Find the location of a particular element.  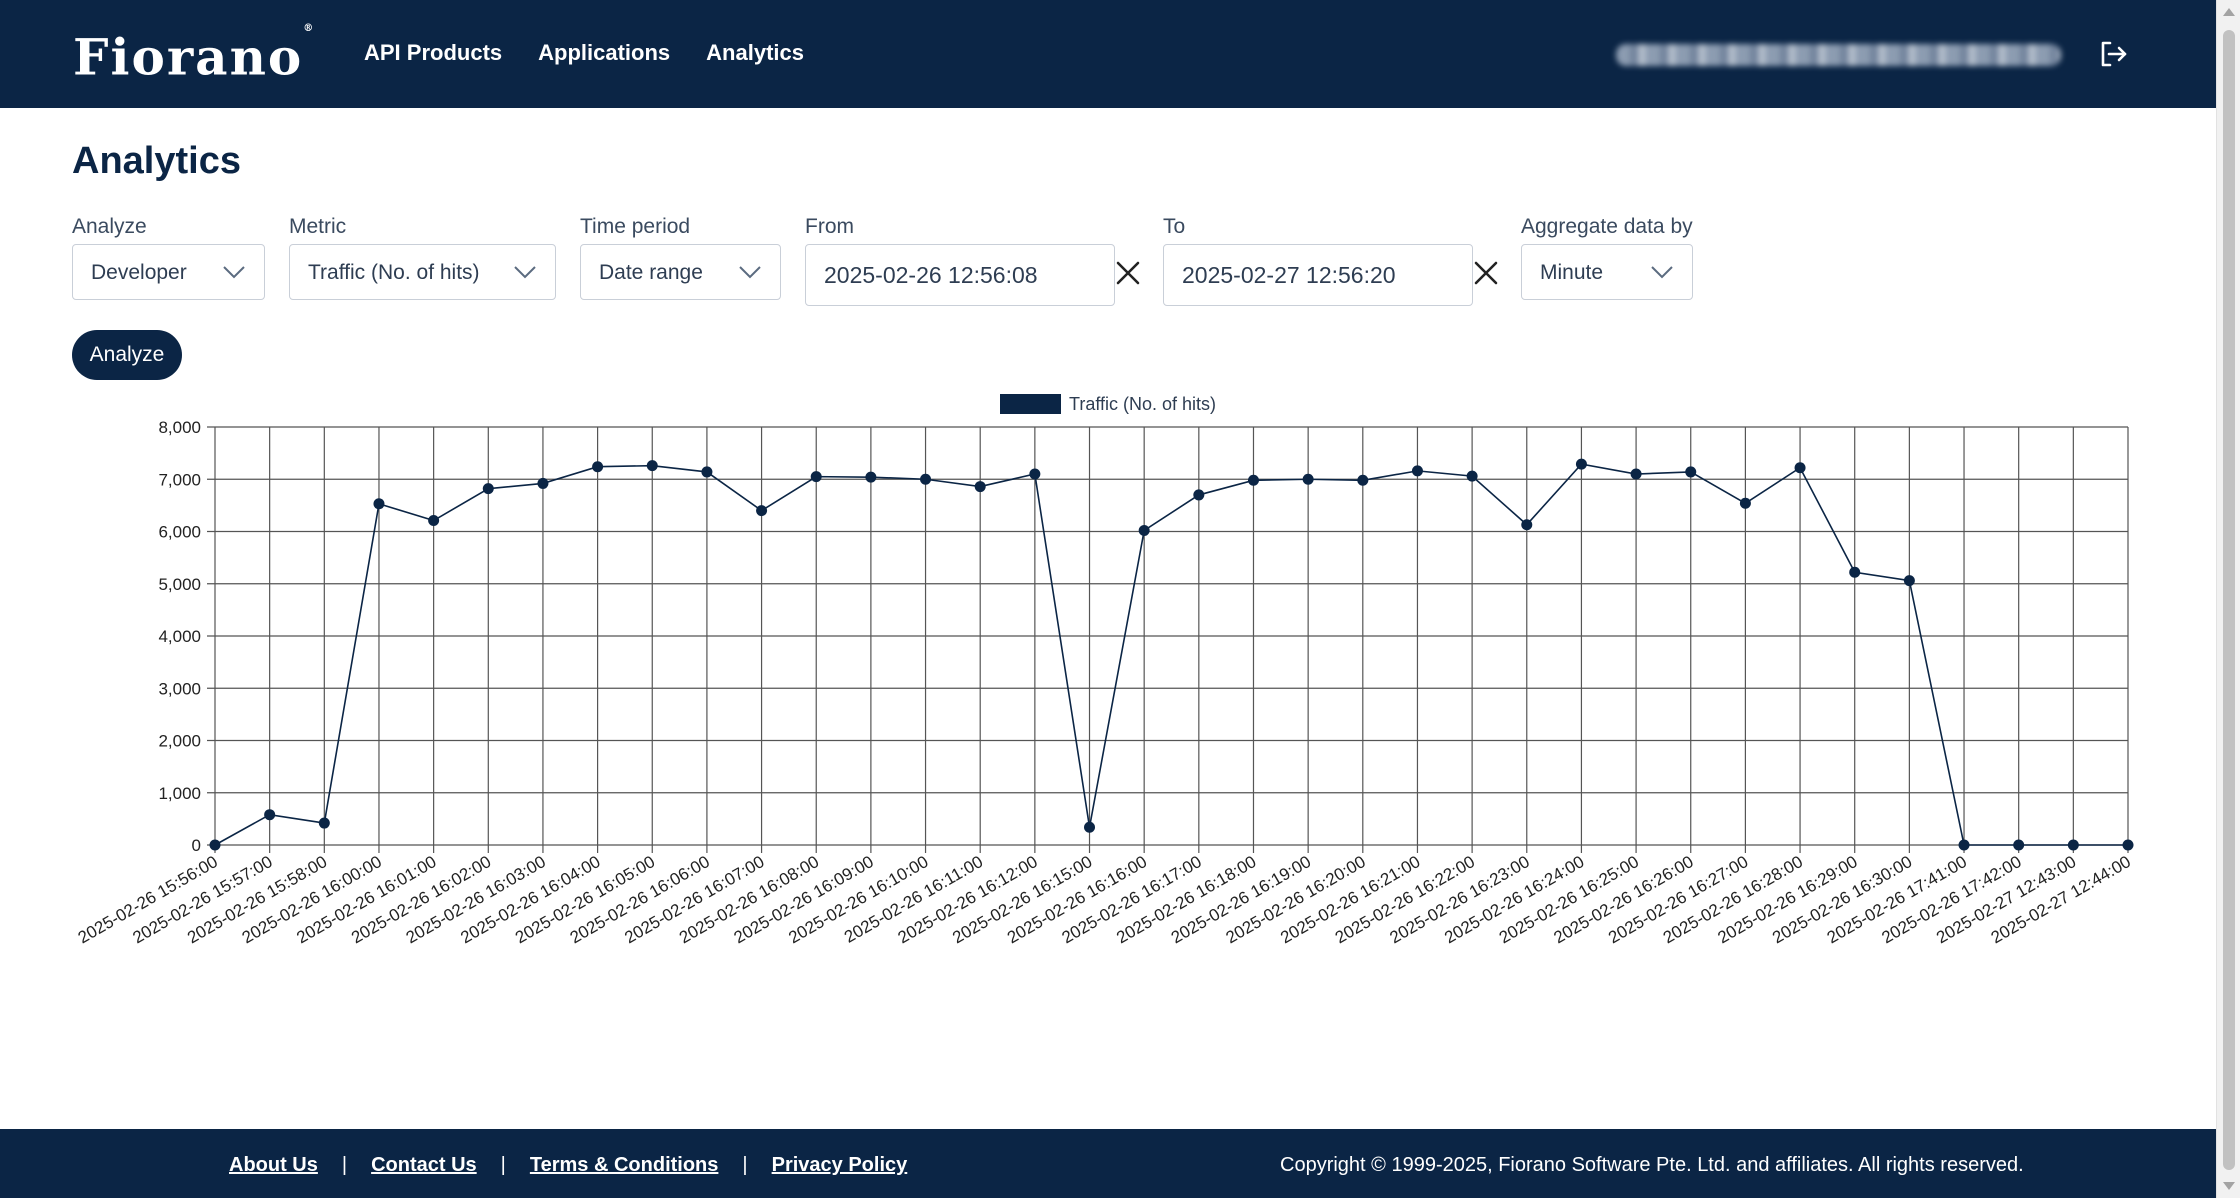

from-date-input: 2025-02-26 12:56:08 is located at coordinates (960, 275).